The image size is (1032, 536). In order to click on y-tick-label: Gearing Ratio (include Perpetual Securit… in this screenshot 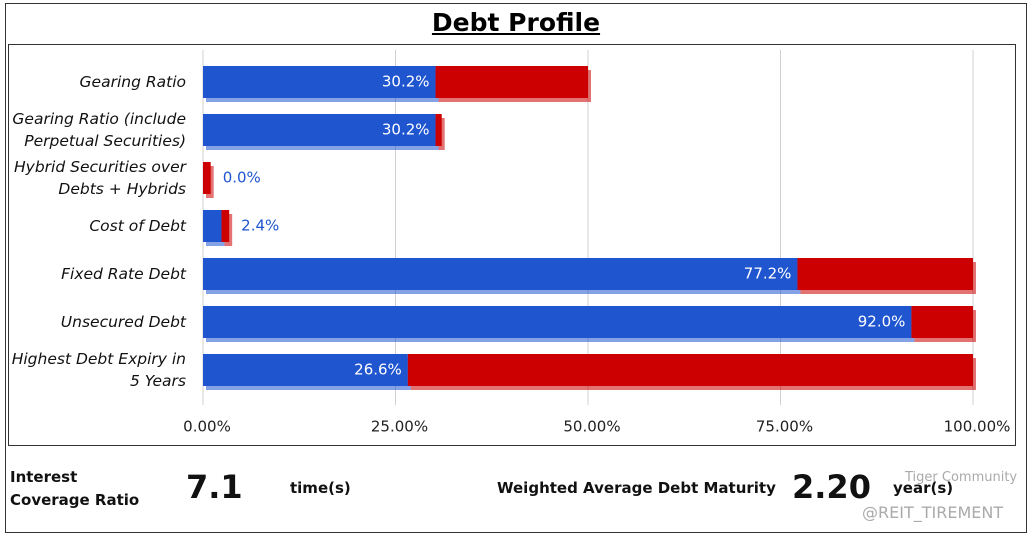, I will do `click(99, 130)`.